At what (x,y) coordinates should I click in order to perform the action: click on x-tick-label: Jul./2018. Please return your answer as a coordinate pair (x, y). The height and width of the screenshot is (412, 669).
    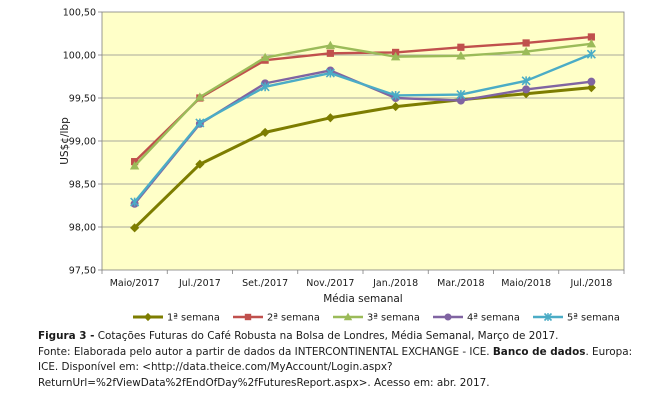
    Looking at the image, I should click on (590, 283).